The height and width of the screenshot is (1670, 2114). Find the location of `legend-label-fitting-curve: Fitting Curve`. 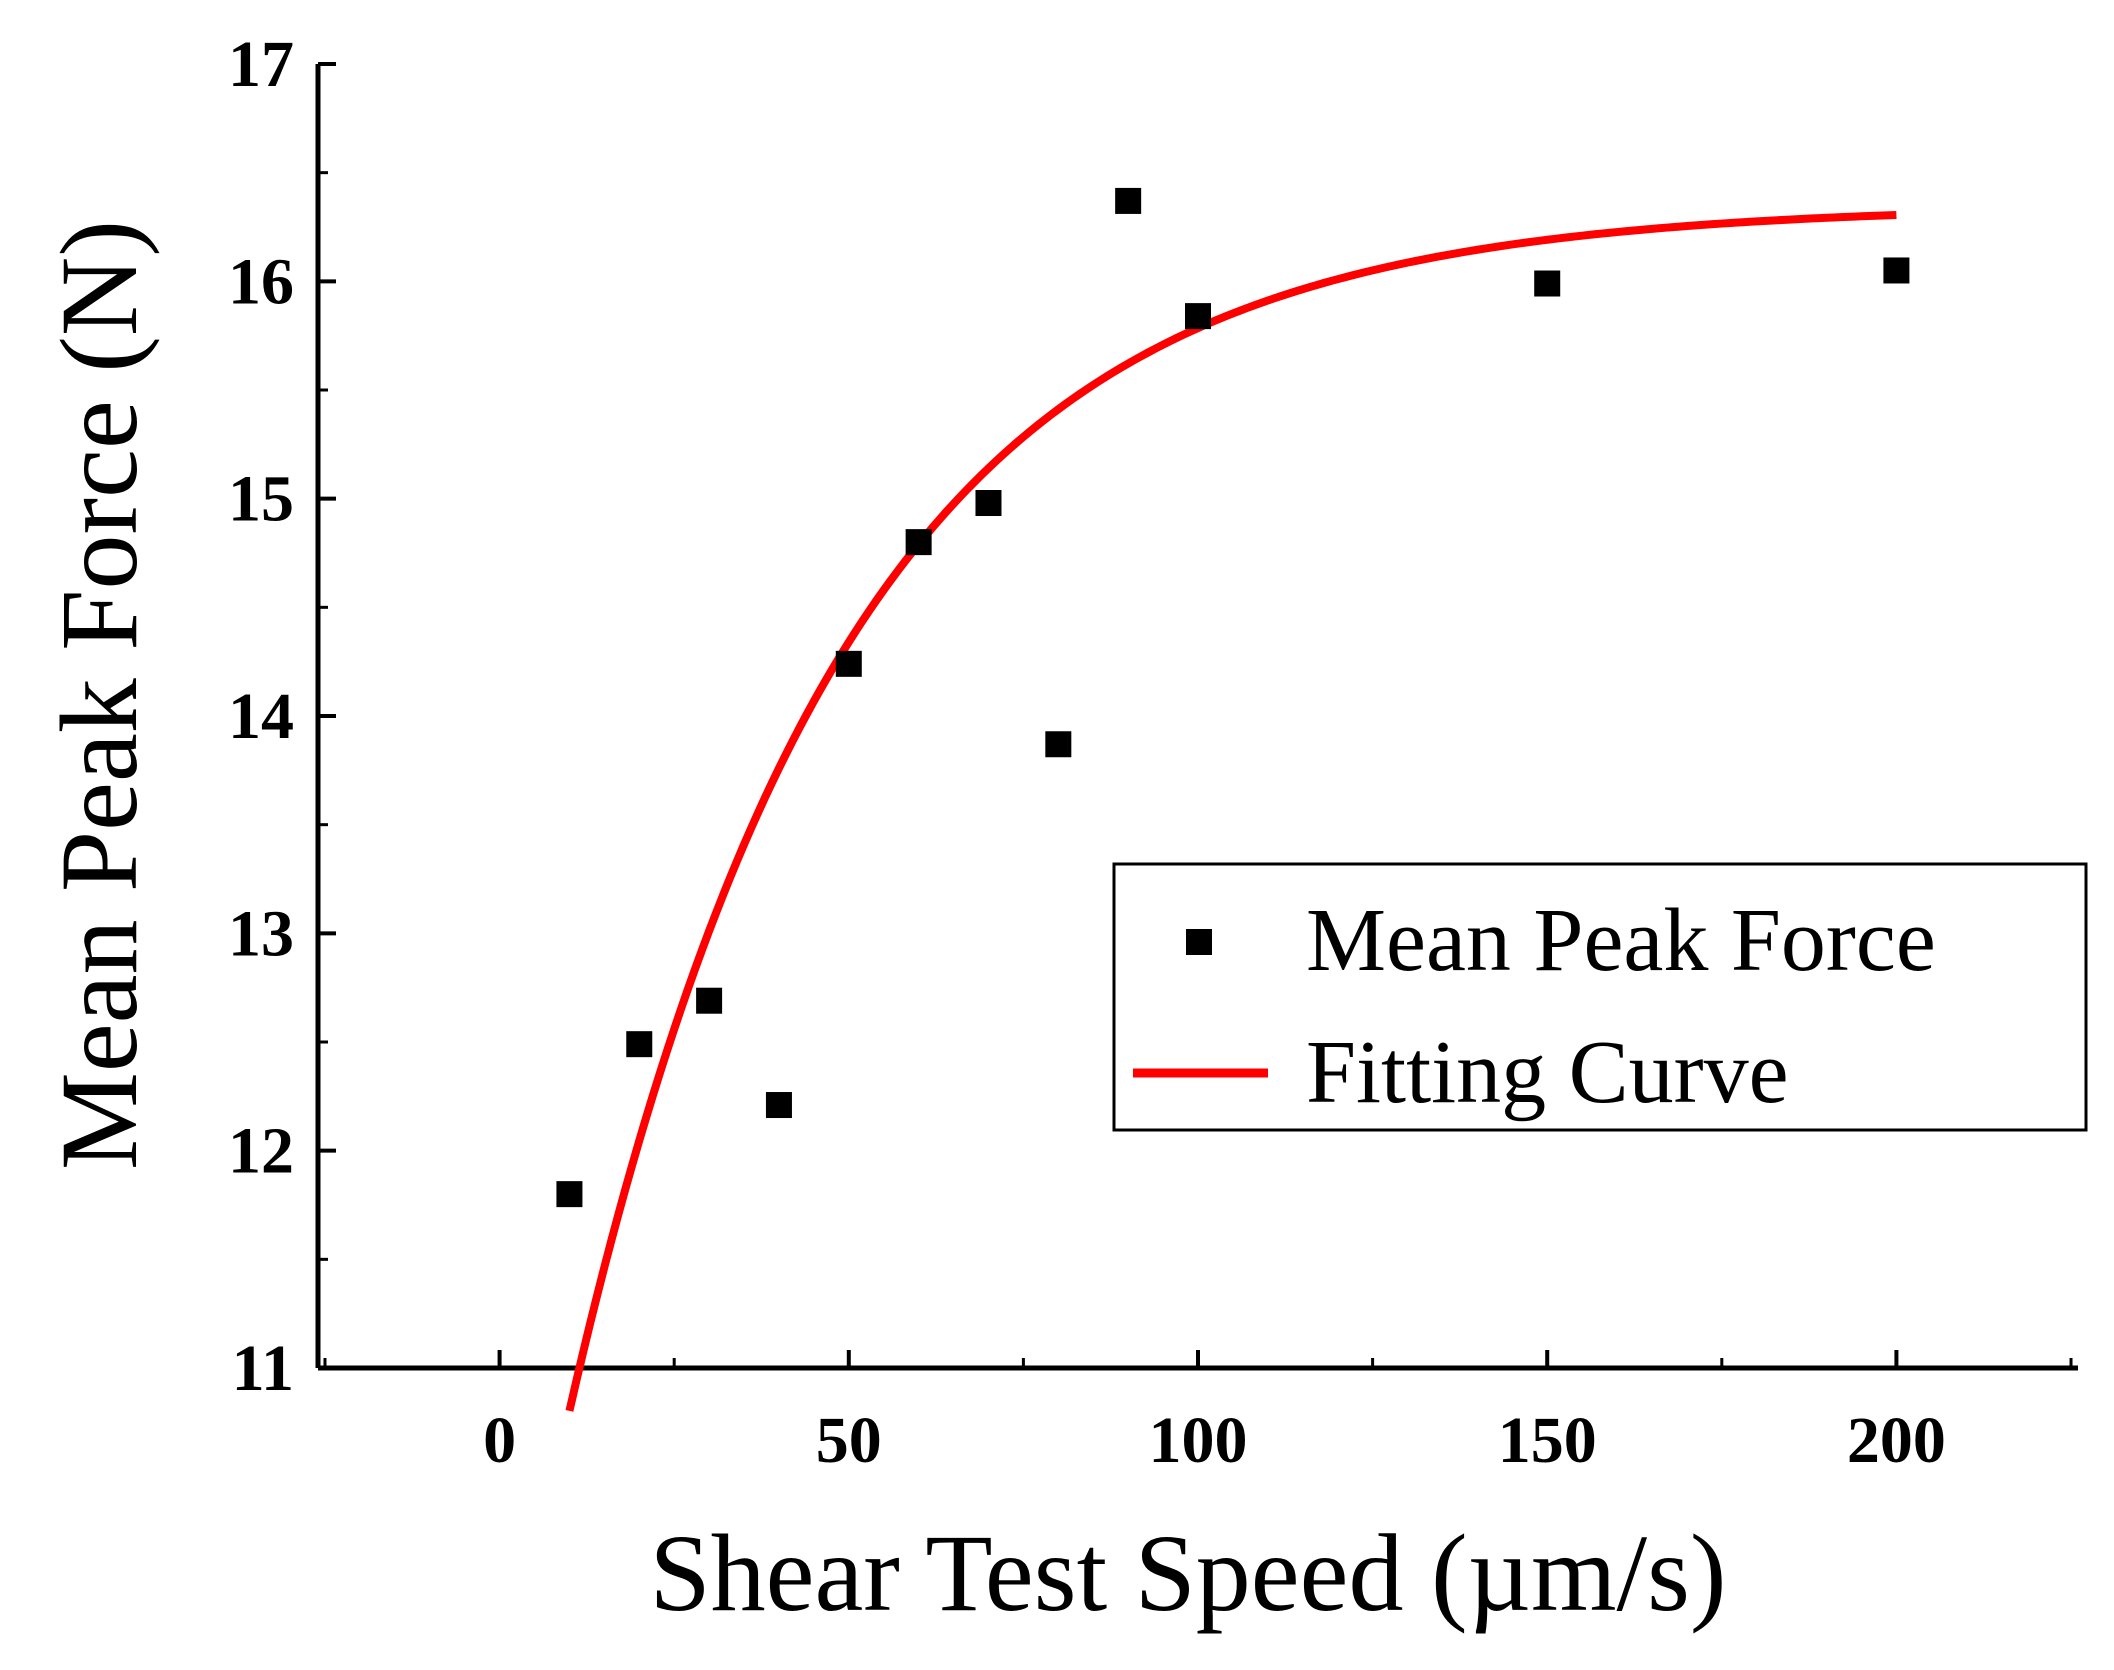

legend-label-fitting-curve: Fitting Curve is located at coordinates (1547, 1072).